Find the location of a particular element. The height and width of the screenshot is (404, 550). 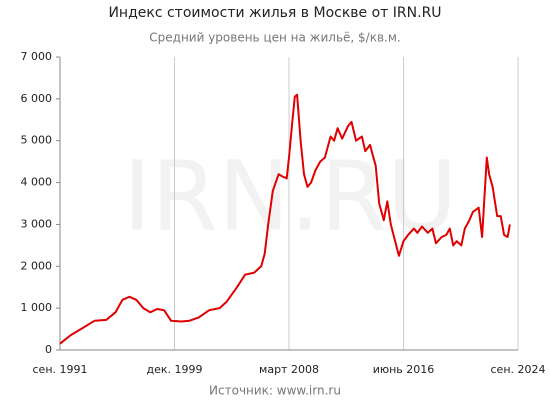

y-tick-label: 1 000 is located at coordinates (37, 307).